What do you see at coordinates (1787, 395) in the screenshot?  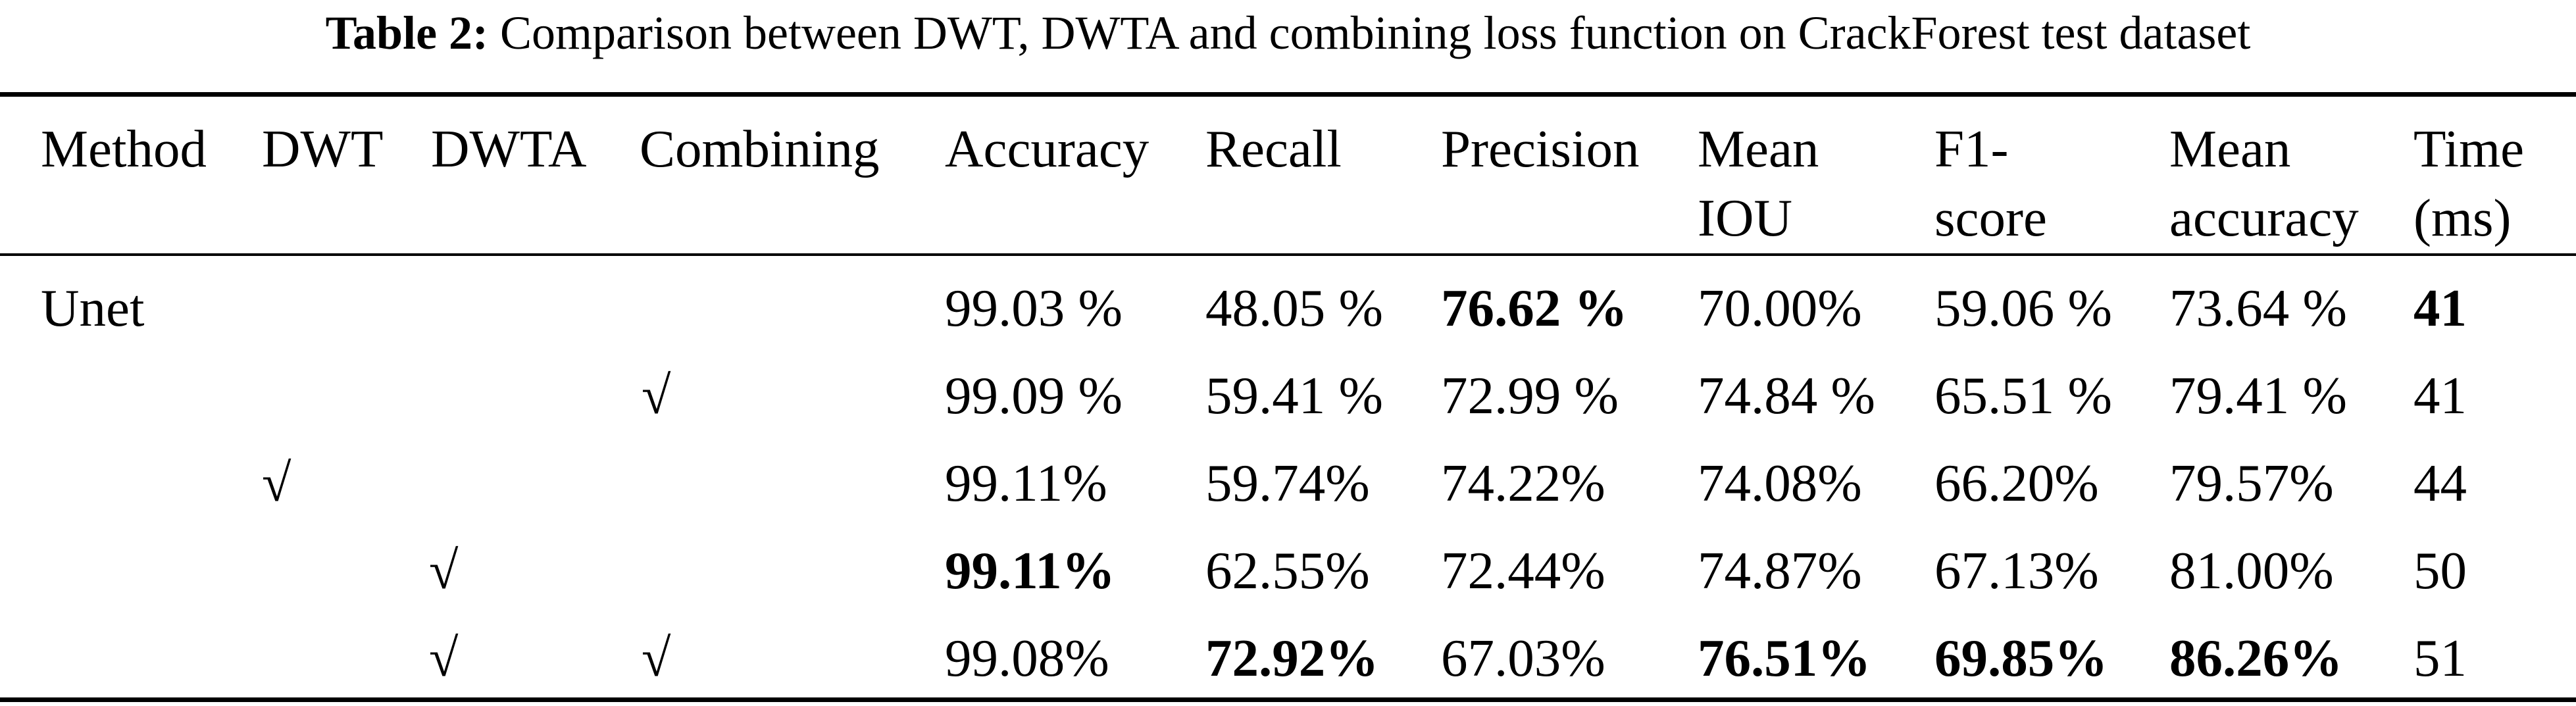 I see `row-combining-mean-iou: 74.84 %` at bounding box center [1787, 395].